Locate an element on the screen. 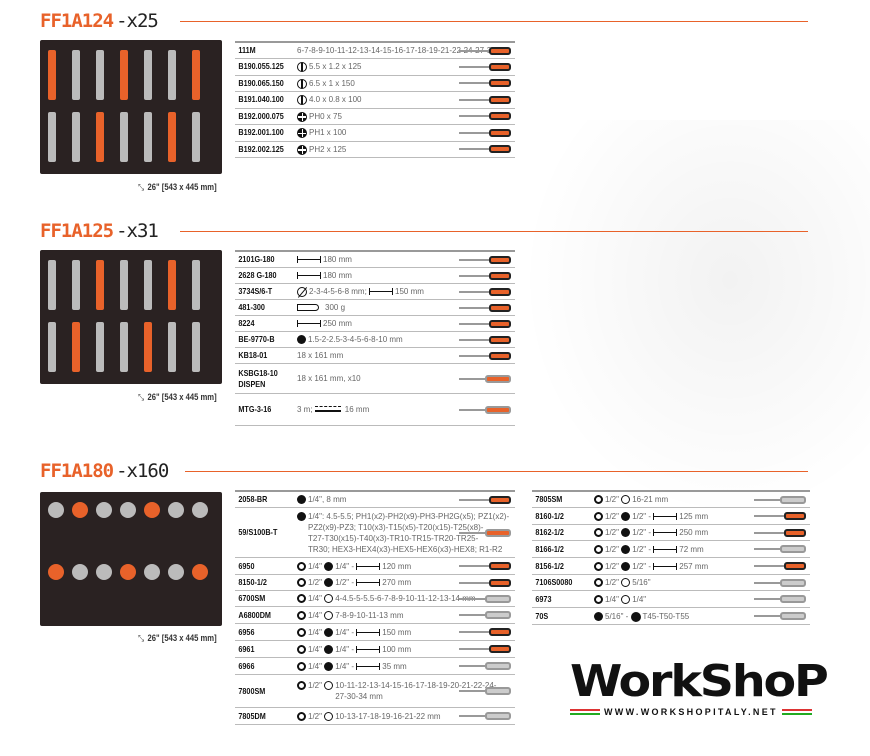  table-row: 2628 G-180 180 mm is located at coordinates (375, 276).